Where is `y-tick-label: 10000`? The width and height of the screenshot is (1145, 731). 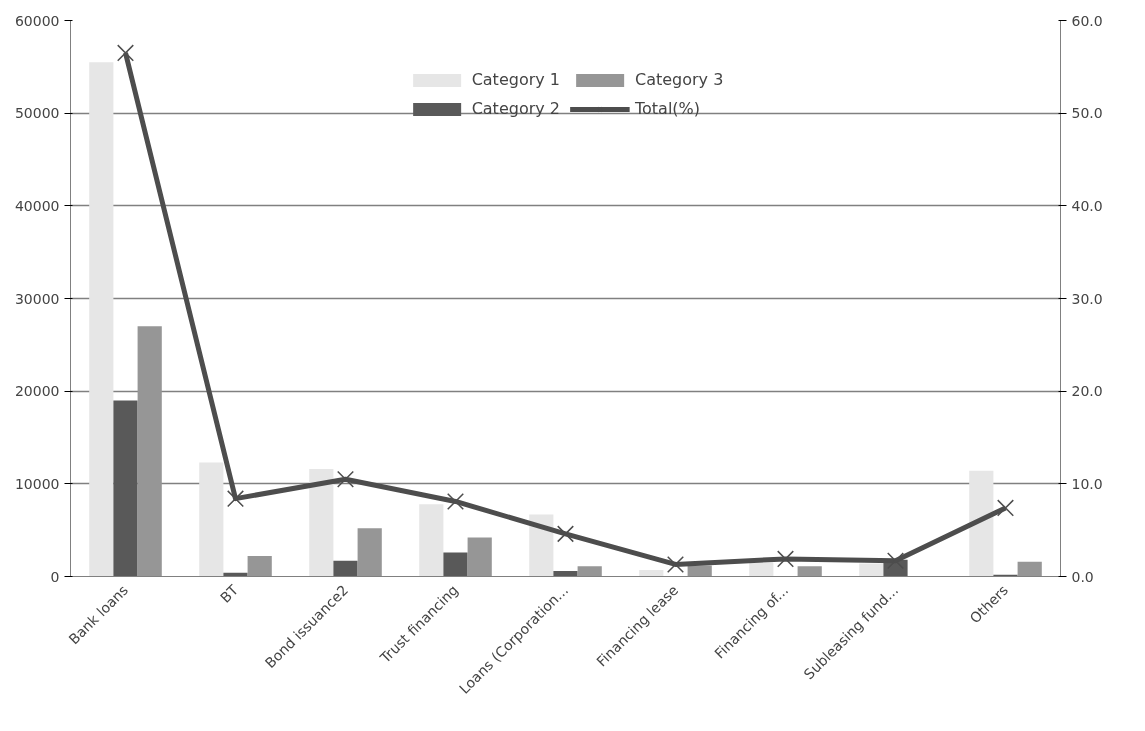
y-tick-label: 10000 is located at coordinates (37, 483).